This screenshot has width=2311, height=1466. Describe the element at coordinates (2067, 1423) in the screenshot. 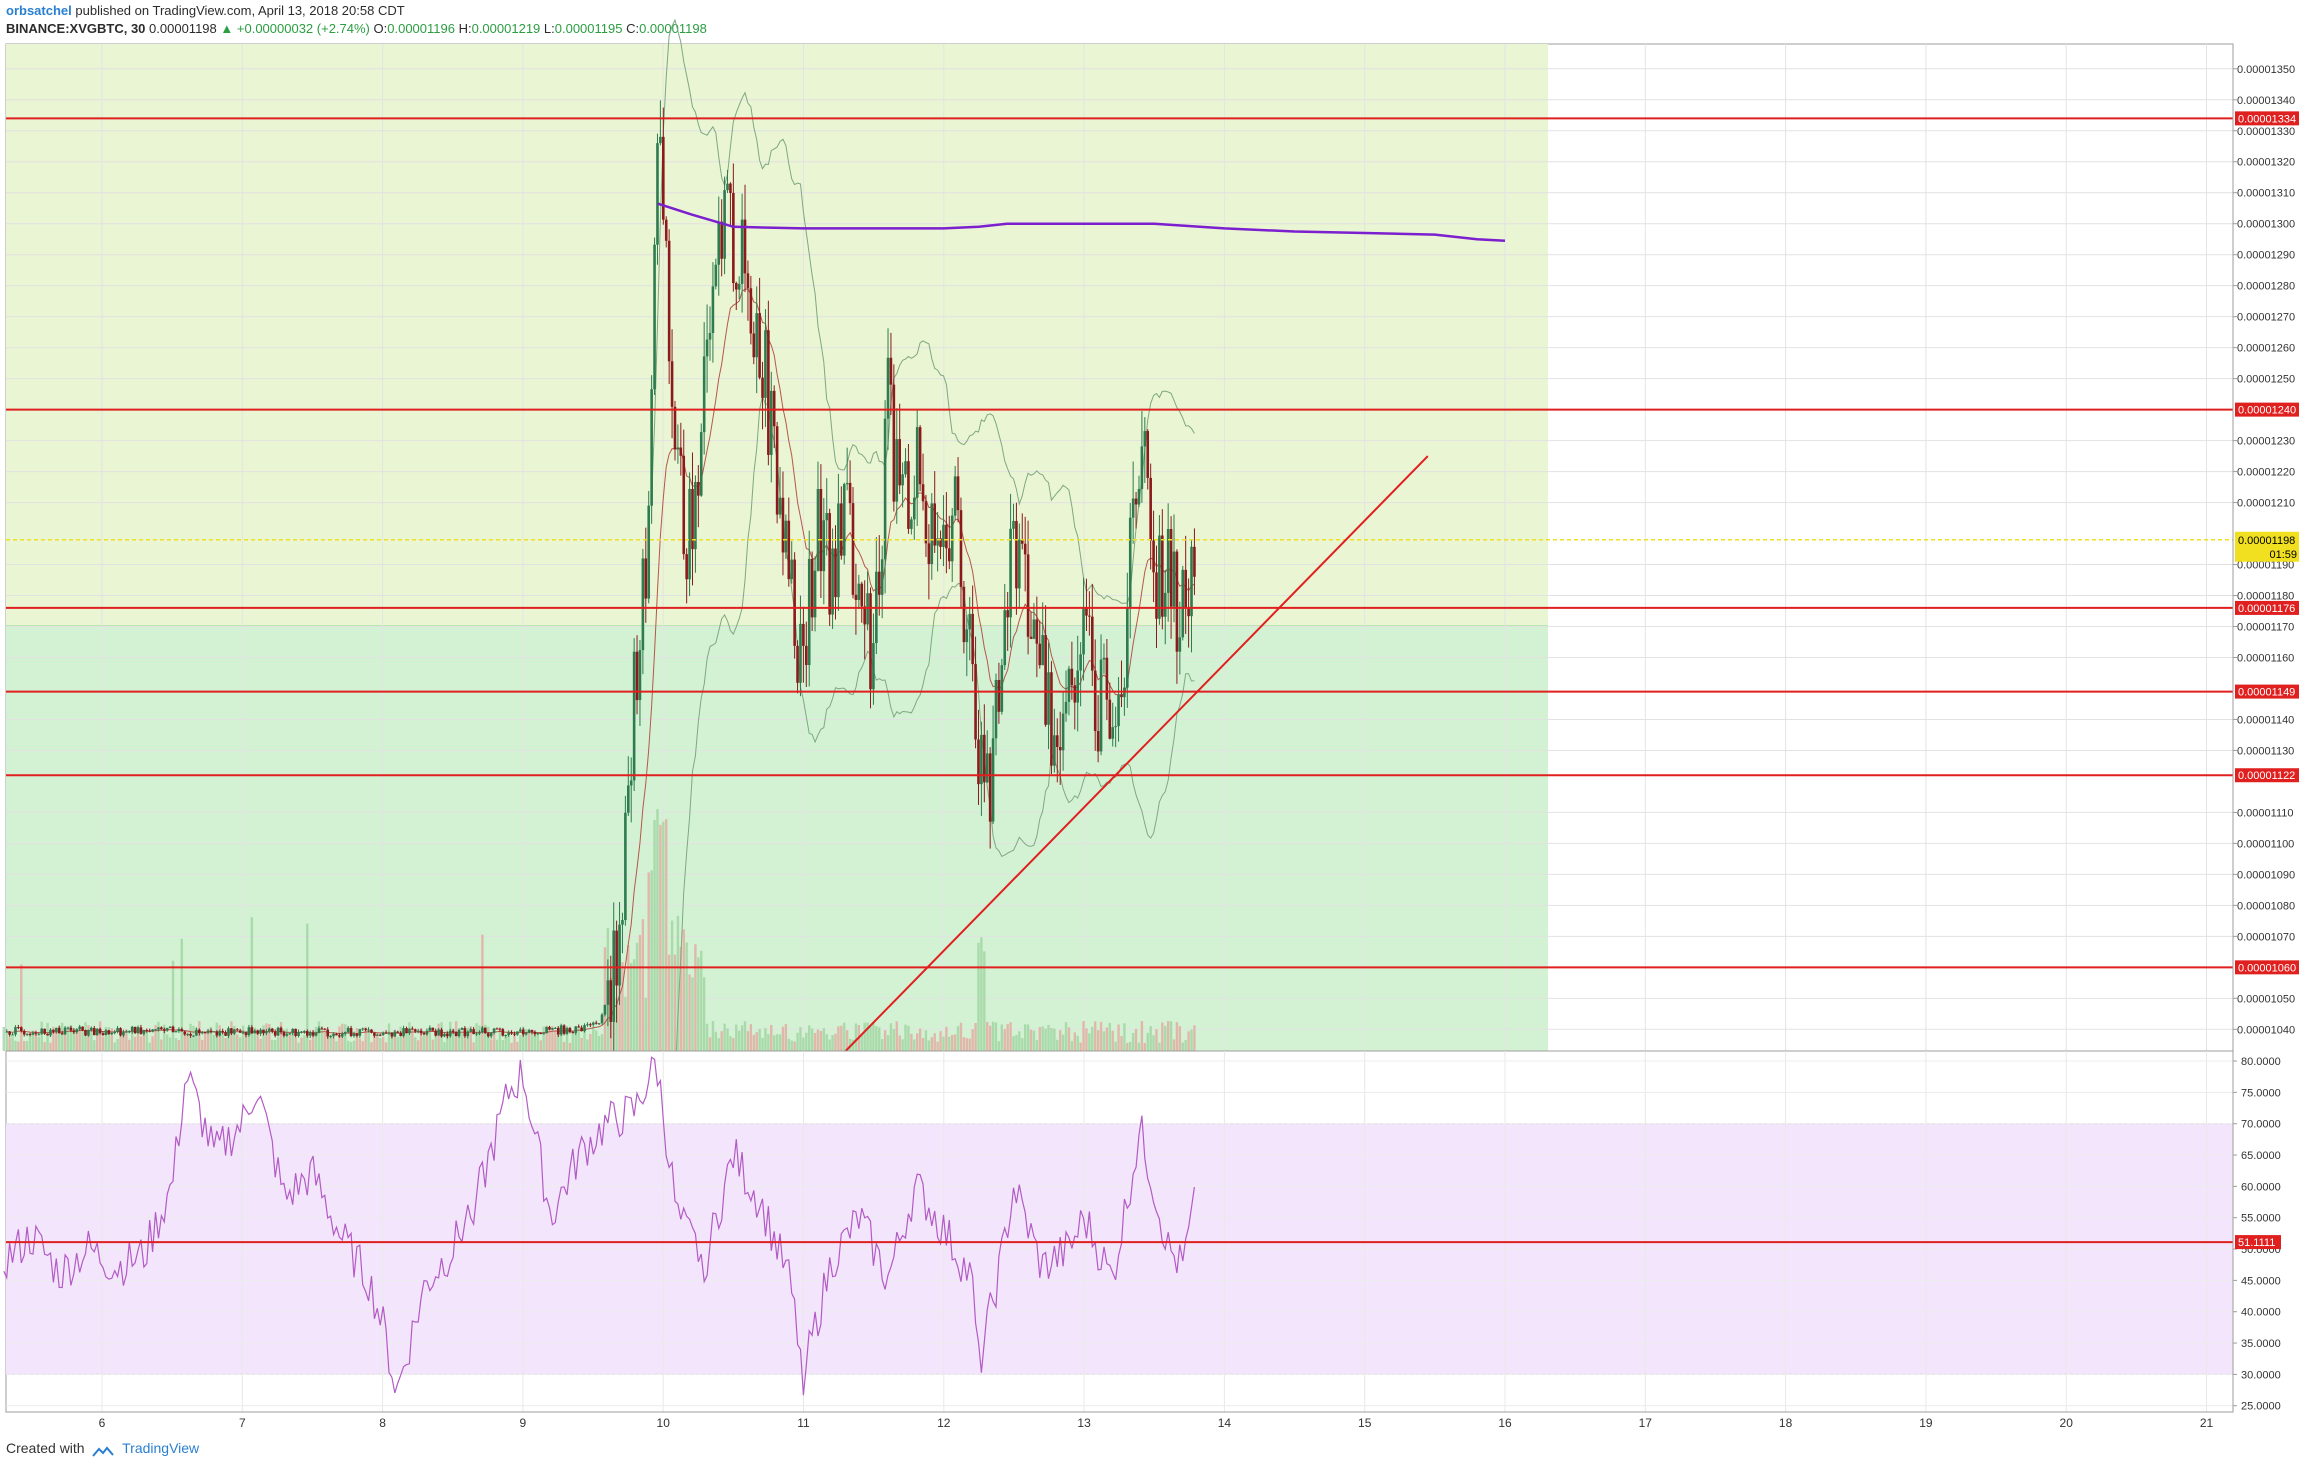

I see `time-tick-label: 20` at that location.